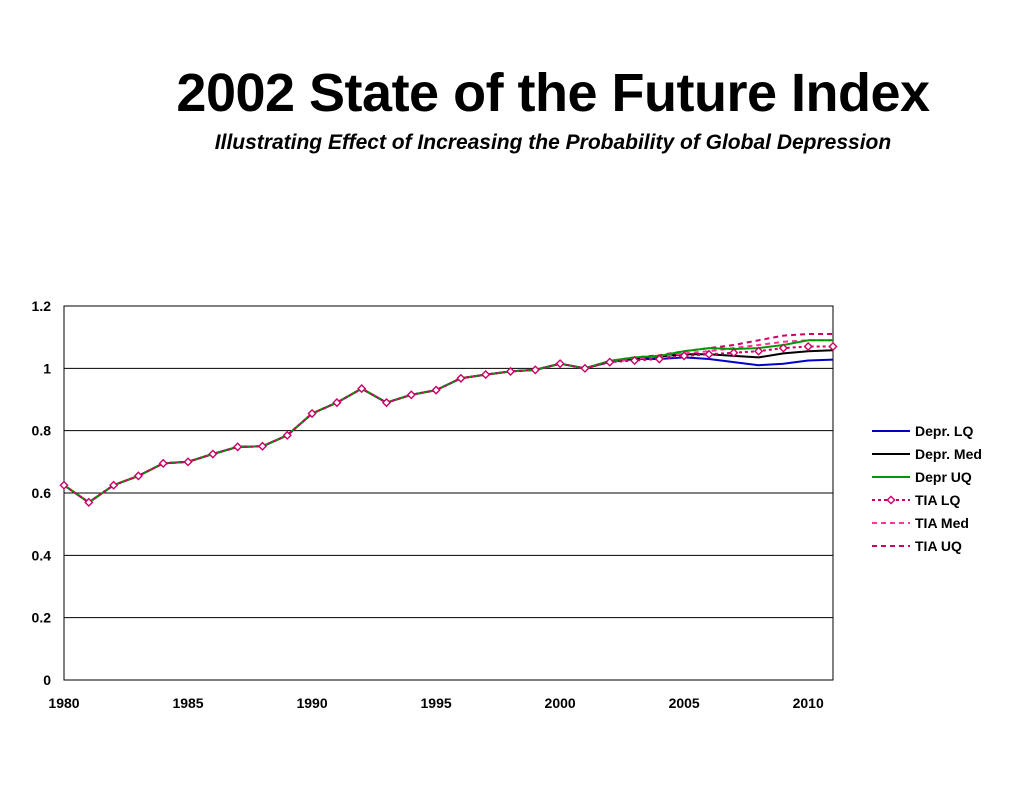  Describe the element at coordinates (448, 430) in the screenshot. I see `series-line-depr-lq` at that location.